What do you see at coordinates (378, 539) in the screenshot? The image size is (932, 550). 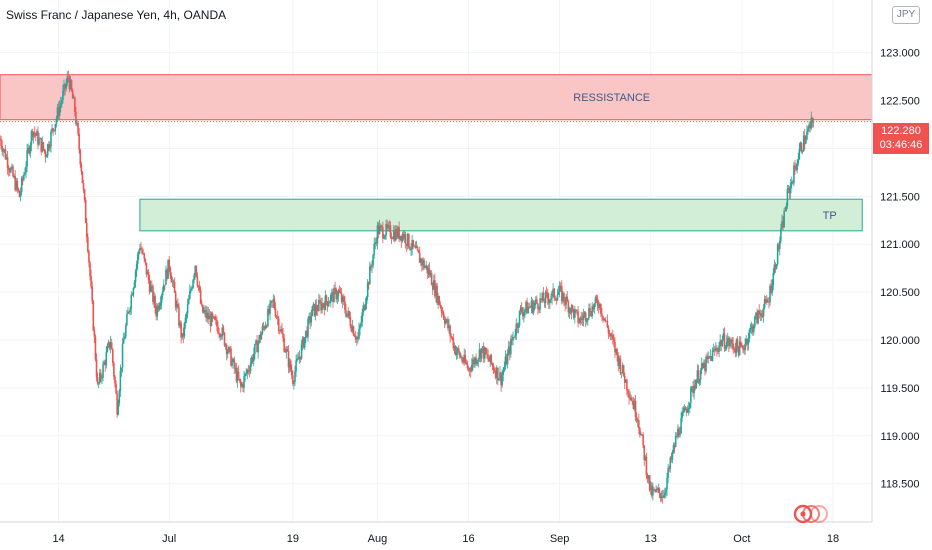 I see `x-tick-label: Aug` at bounding box center [378, 539].